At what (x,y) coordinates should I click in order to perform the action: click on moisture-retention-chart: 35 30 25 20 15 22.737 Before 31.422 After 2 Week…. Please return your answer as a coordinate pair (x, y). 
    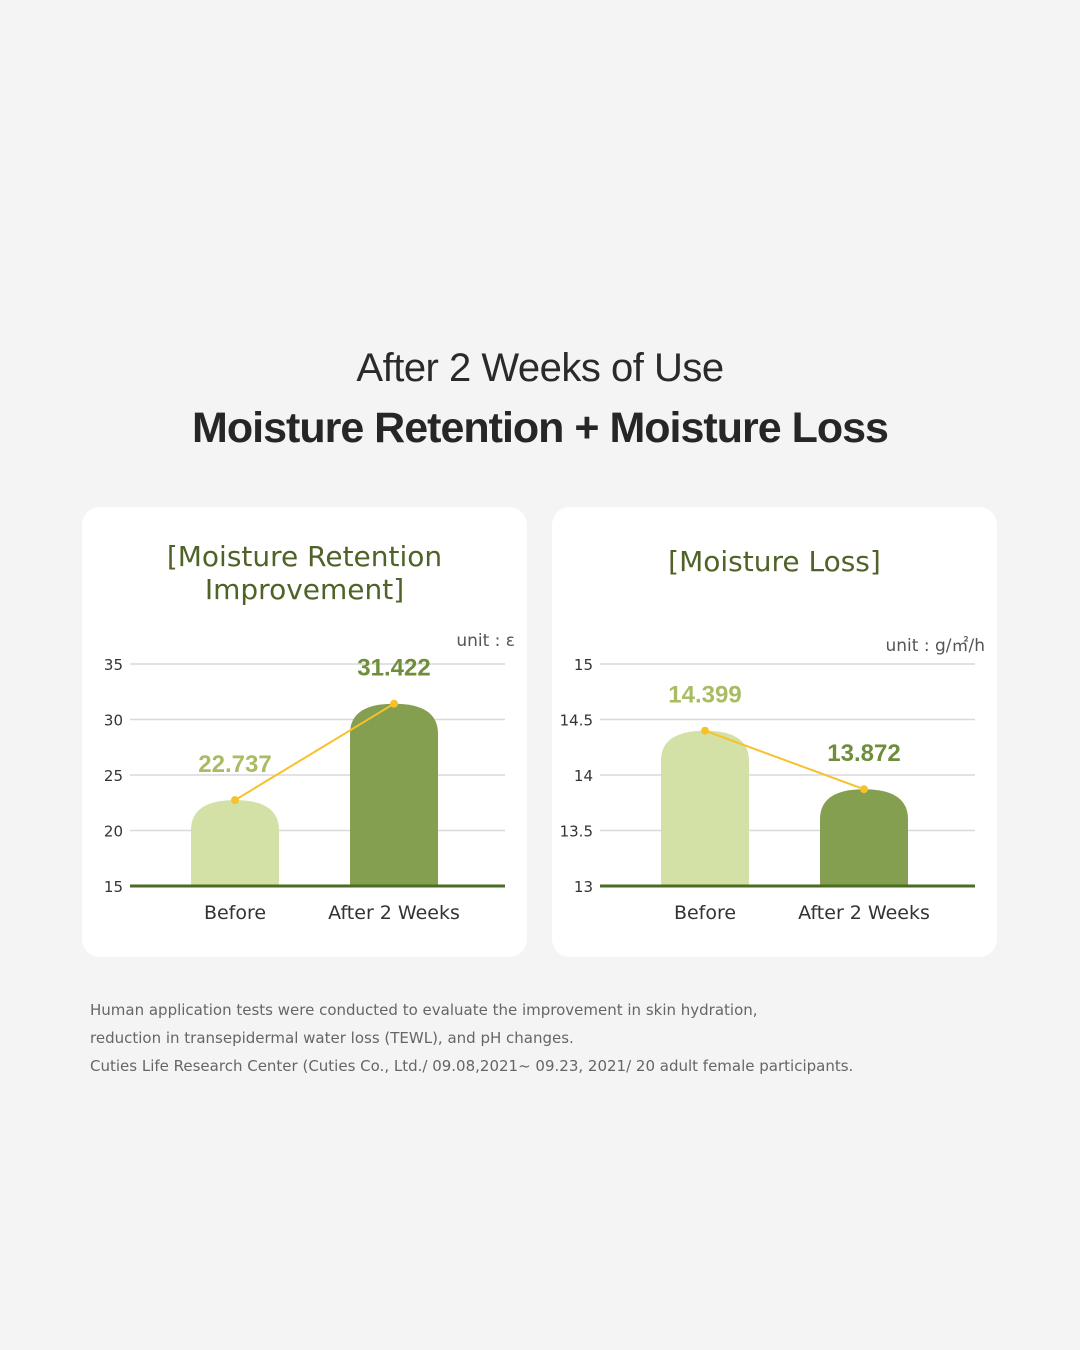
    Looking at the image, I should click on (304, 789).